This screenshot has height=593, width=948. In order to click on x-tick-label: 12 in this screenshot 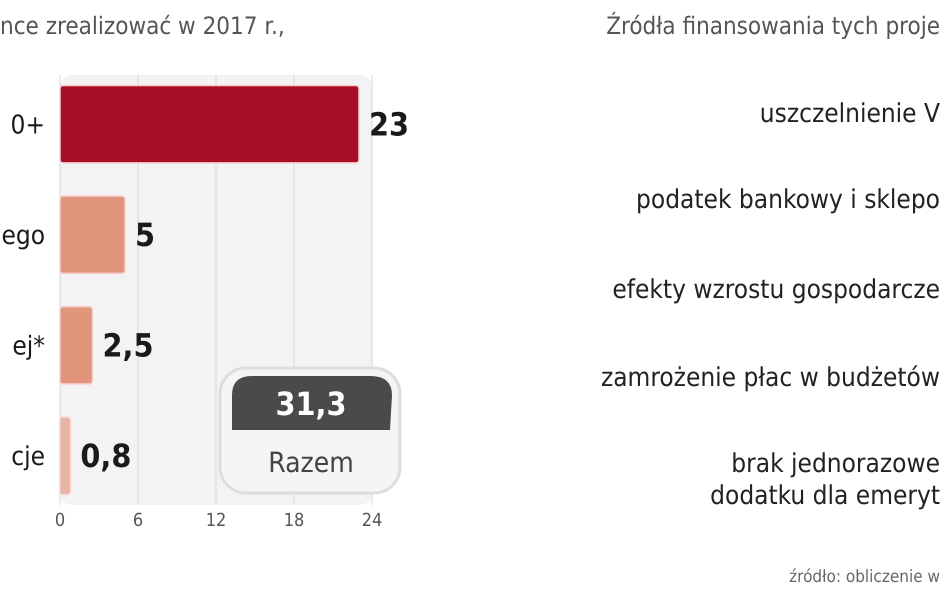, I will do `click(216, 520)`.